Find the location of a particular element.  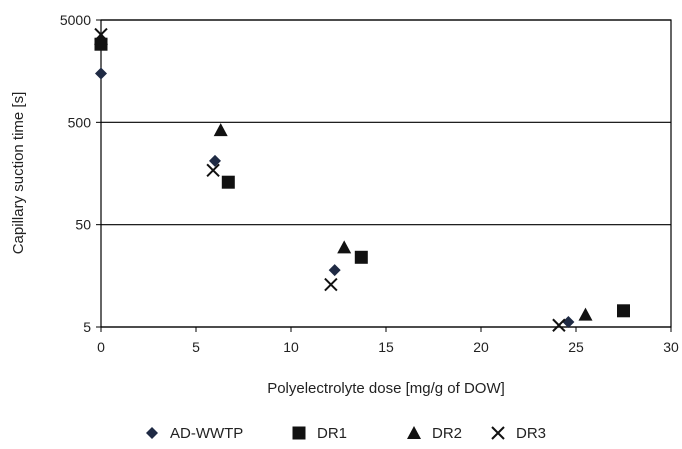

legend-label-dr3: DR3 is located at coordinates (531, 433).